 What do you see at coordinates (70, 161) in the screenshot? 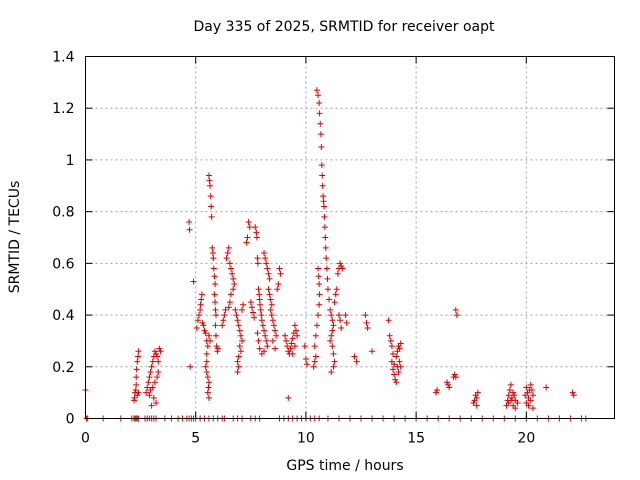
I see `y-tick-label: 1` at bounding box center [70, 161].